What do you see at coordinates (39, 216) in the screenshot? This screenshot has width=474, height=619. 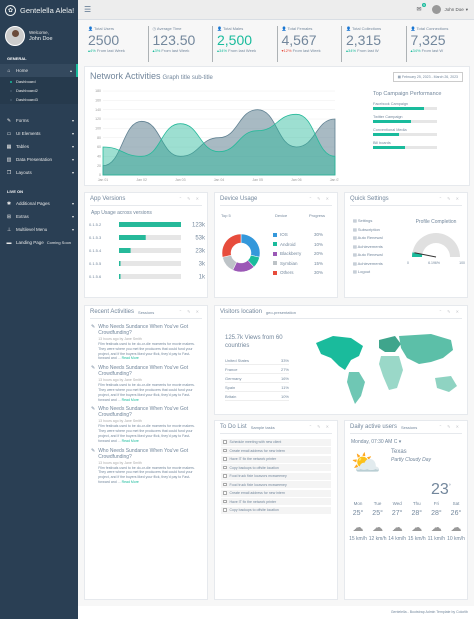 I see `sidebar-item-extras: ⊞ Extras ▾` at bounding box center [39, 216].